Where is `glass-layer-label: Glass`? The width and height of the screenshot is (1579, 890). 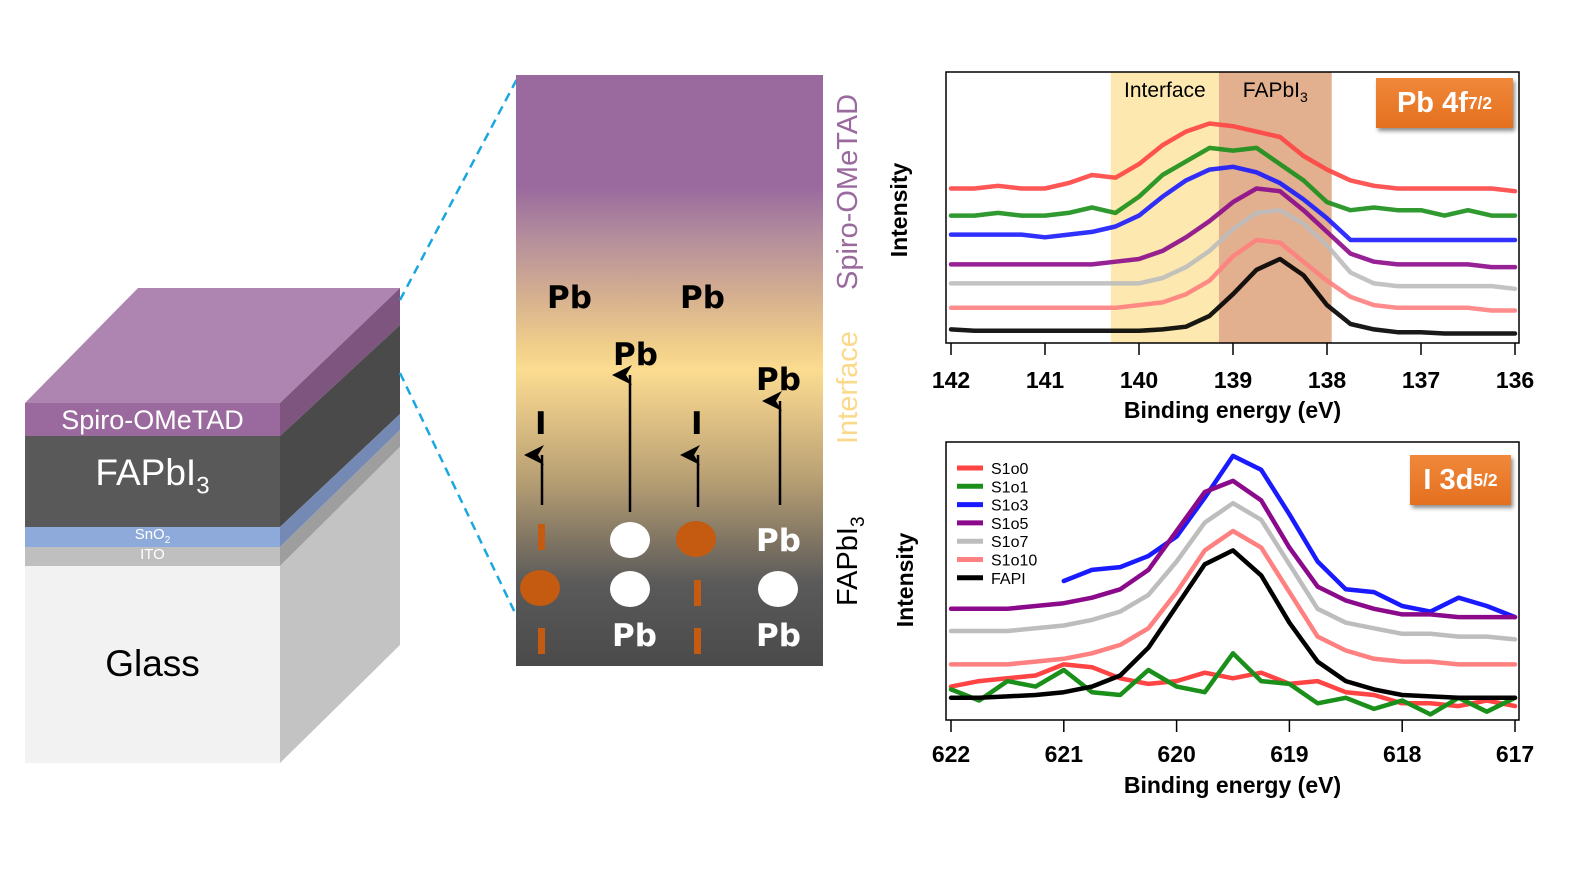 glass-layer-label: Glass is located at coordinates (152, 663).